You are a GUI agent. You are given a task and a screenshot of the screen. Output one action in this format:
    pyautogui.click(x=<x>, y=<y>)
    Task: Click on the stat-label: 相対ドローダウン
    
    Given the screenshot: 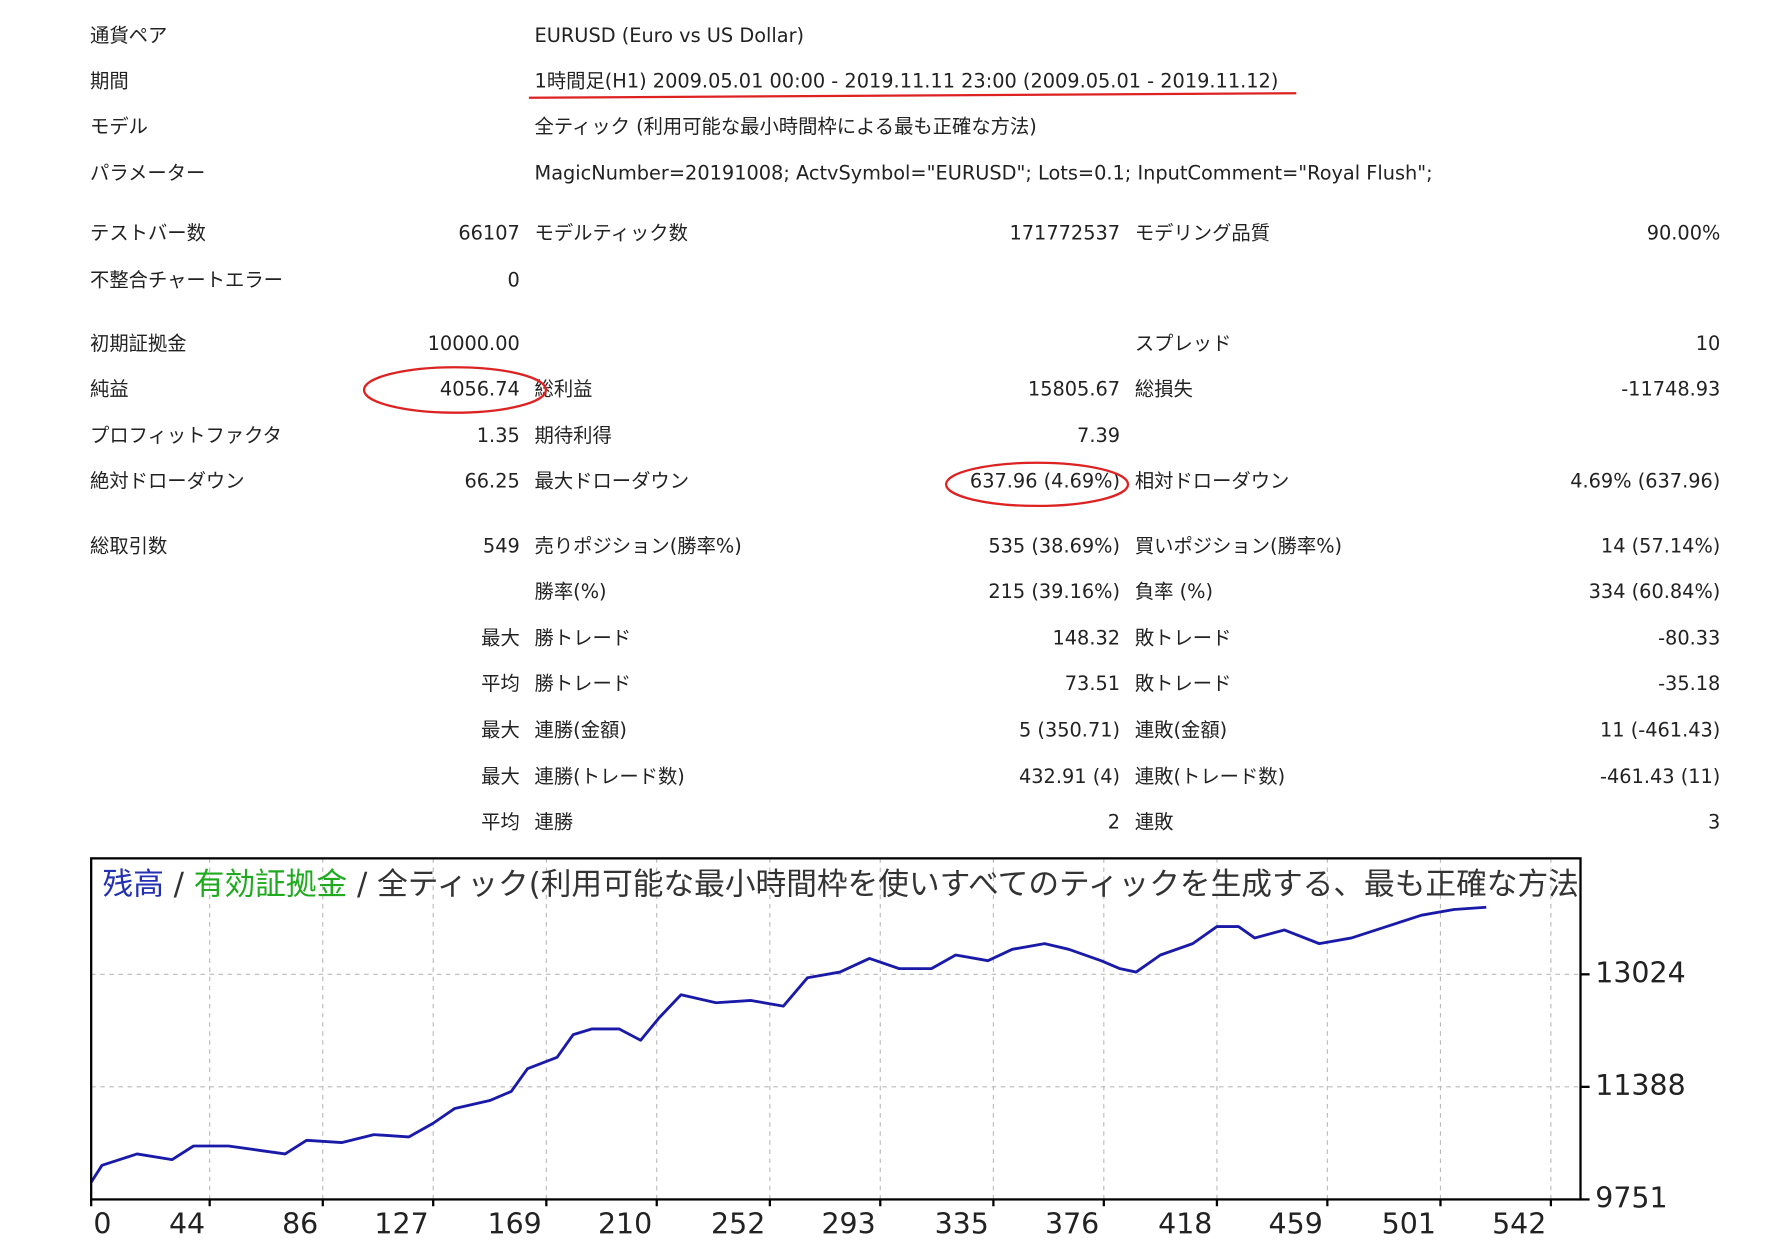 What is the action you would take?
    pyautogui.click(x=1212, y=481)
    